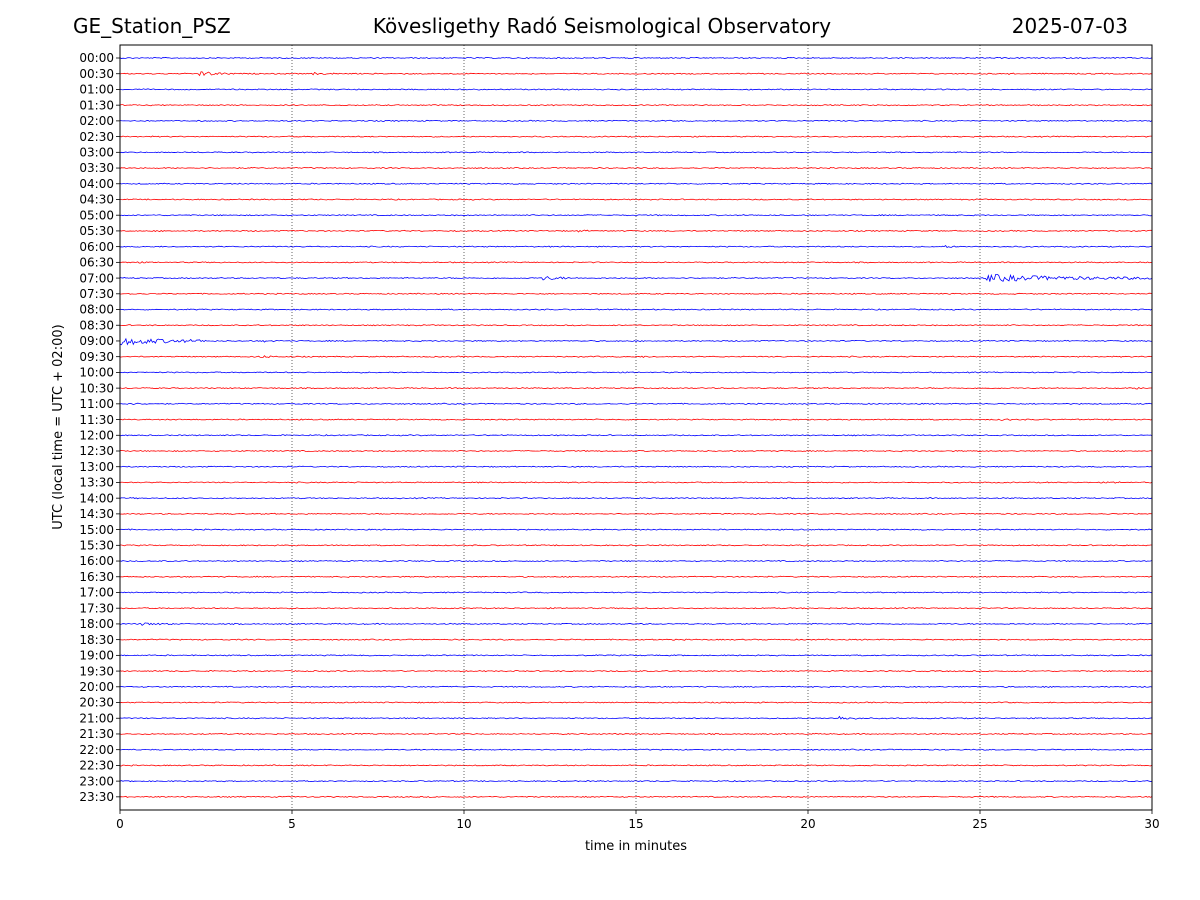 This screenshot has height=900, width=1200. What do you see at coordinates (96, 357) in the screenshot?
I see `y-tick-label: 09:30` at bounding box center [96, 357].